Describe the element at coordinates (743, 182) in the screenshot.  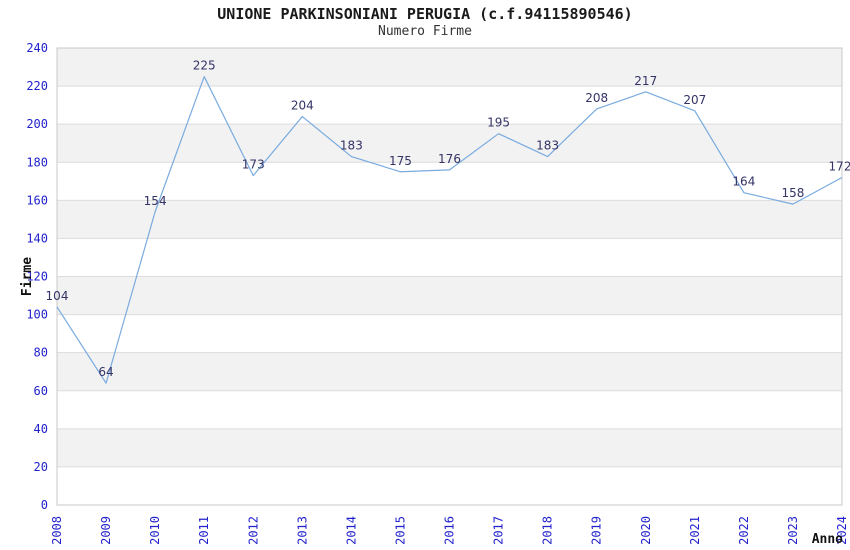
I see `data-point-label: 164` at that location.